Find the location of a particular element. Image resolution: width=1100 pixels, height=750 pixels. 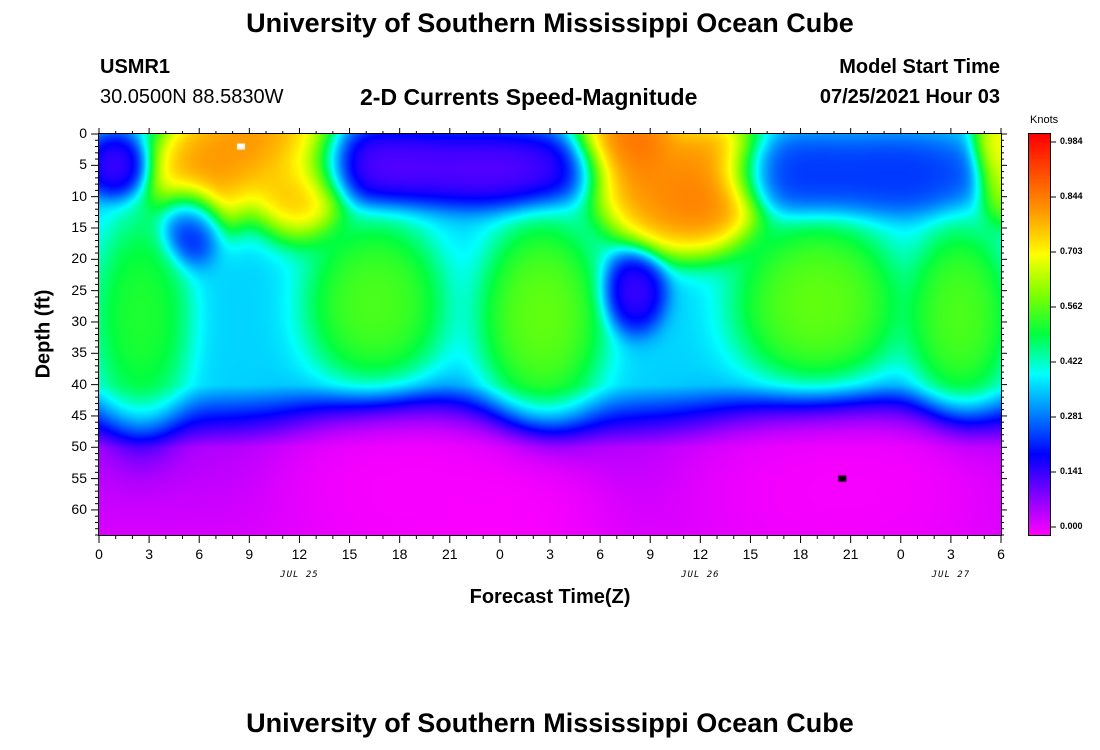

colorbar-tick-label: 0.984 is located at coordinates (1071, 141).